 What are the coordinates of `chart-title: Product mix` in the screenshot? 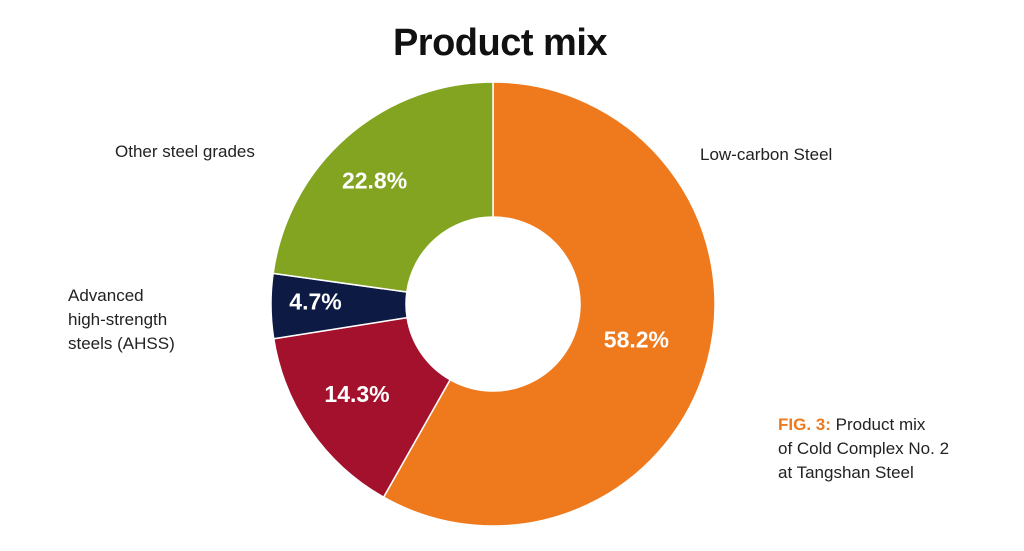 It's located at (500, 43).